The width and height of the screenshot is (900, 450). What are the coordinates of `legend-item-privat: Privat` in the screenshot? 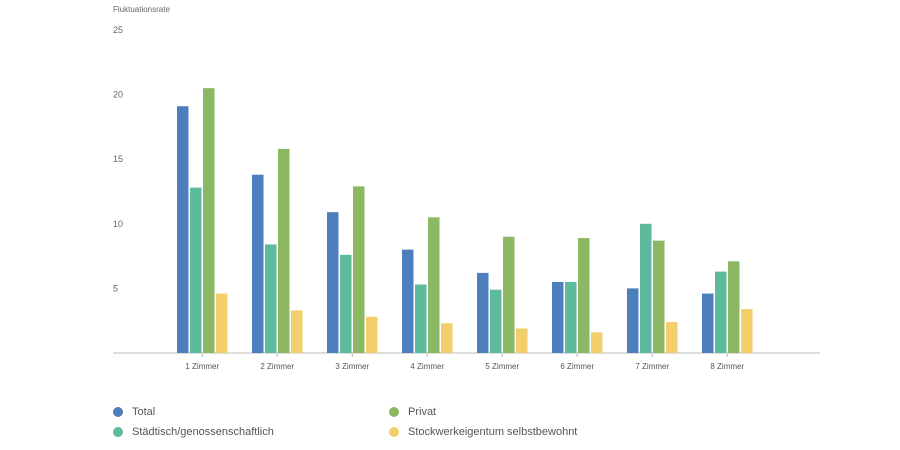 It's located at (412, 412).